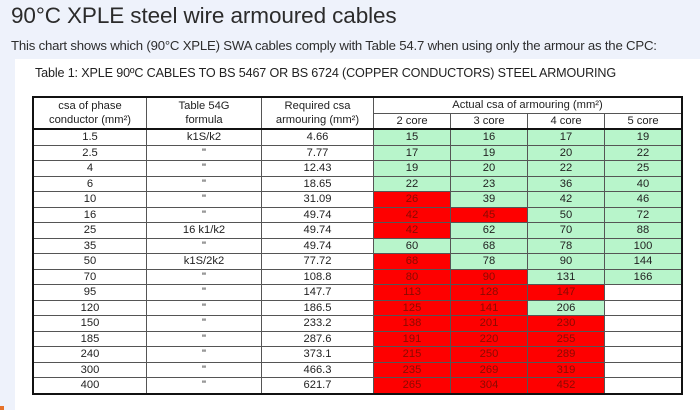  Describe the element at coordinates (89, 214) in the screenshot. I see `csa-cell: 16` at that location.